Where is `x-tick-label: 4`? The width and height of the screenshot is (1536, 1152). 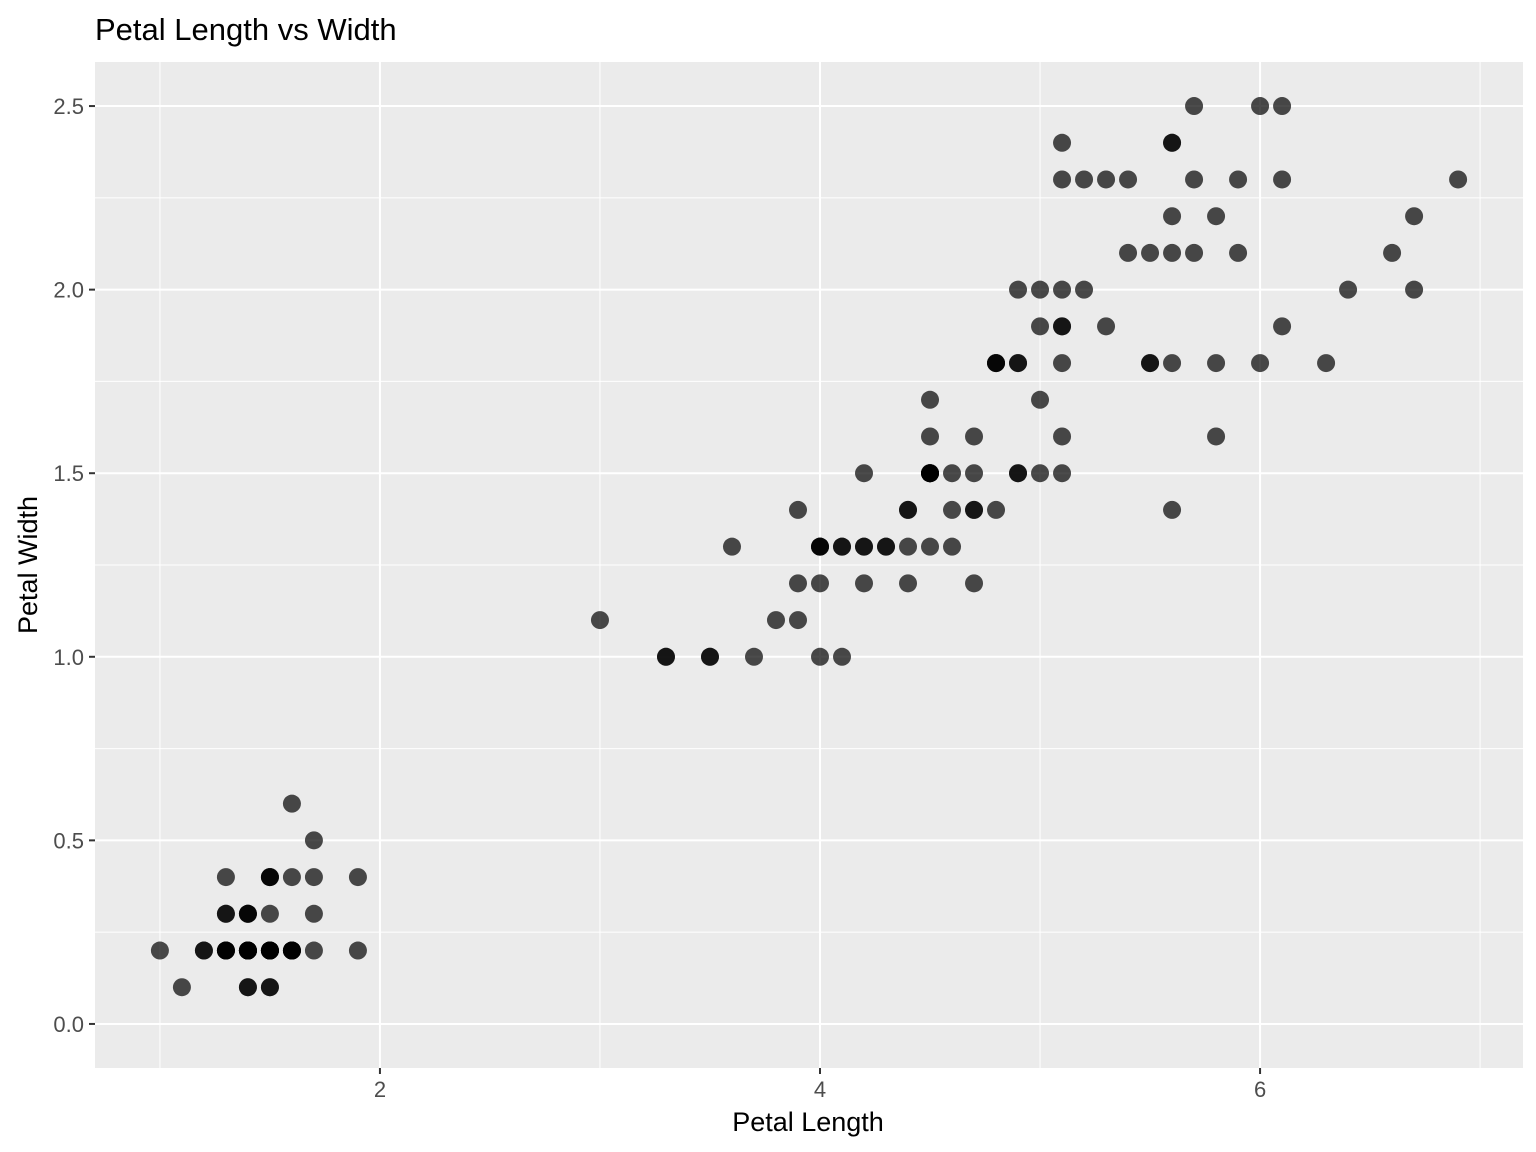 x-tick-label: 4 is located at coordinates (820, 1089).